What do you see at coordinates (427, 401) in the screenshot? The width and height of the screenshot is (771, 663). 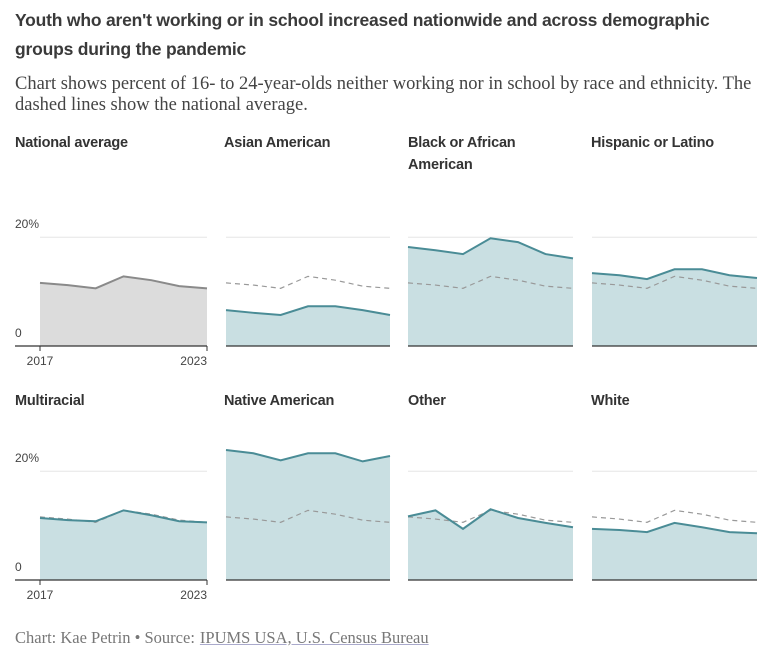 I see `panel-title: Other` at bounding box center [427, 401].